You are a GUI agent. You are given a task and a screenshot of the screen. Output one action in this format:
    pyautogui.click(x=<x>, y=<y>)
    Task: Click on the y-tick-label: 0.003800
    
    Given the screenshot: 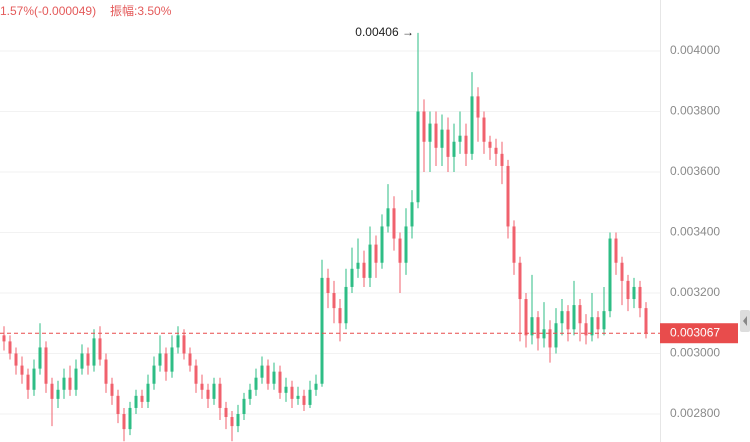 What is the action you would take?
    pyautogui.click(x=695, y=111)
    